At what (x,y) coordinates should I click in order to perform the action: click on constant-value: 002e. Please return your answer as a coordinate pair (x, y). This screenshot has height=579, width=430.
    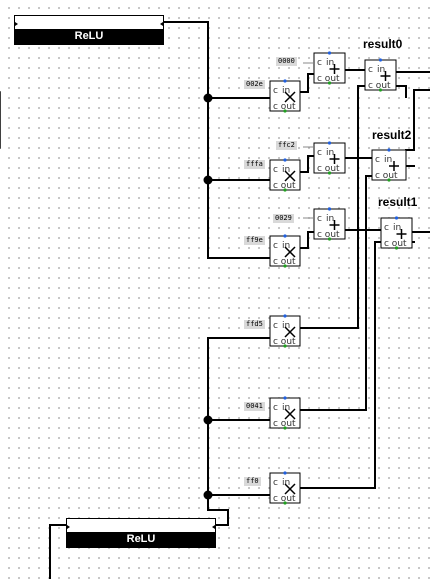
    Looking at the image, I should click on (254, 84).